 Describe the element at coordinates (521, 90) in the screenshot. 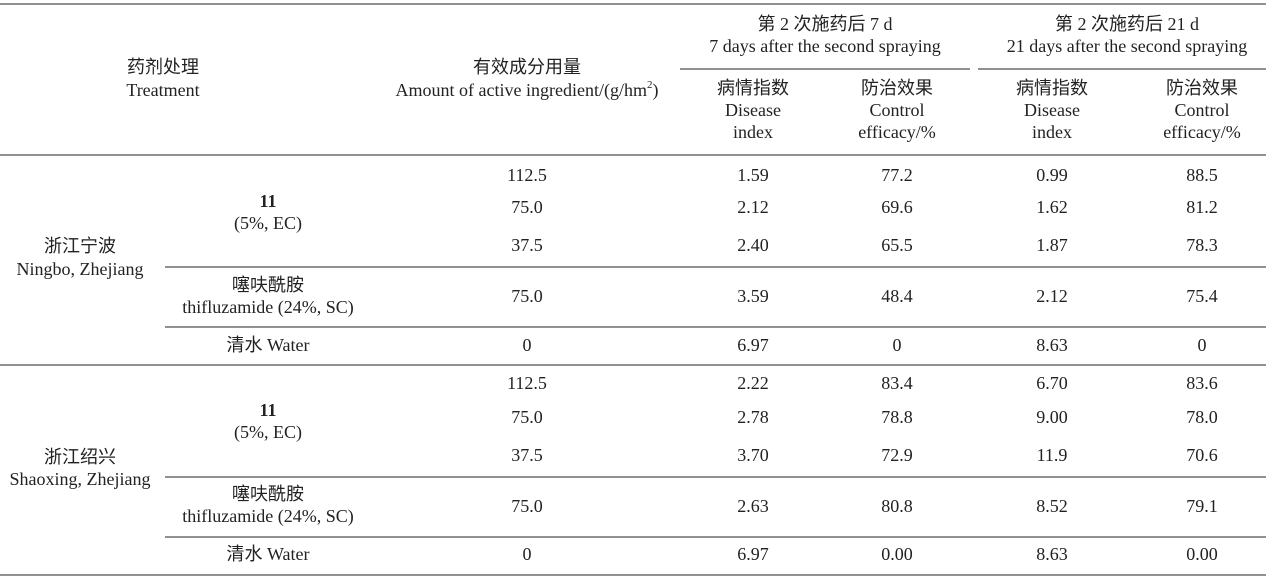

I see `amount-text: Amount of active ingredient/(g/hm` at that location.